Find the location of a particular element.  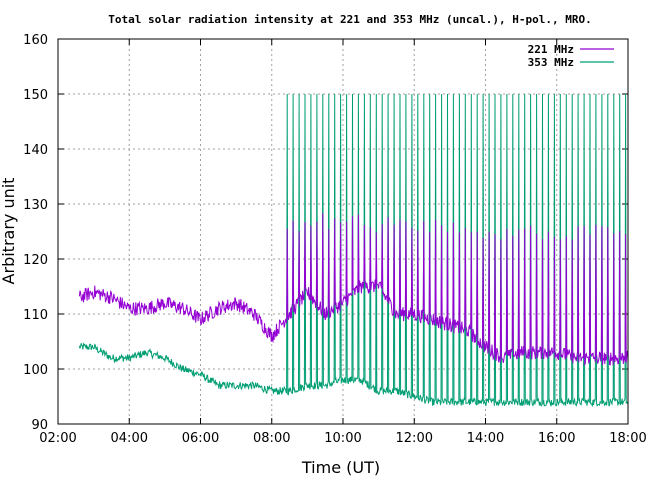

y-tick-label: 110 is located at coordinates (35, 315).